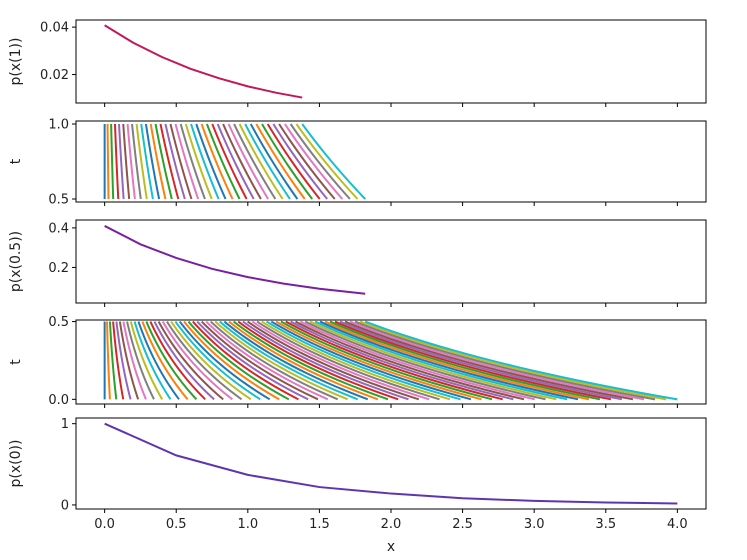 This screenshot has height=560, width=747. What do you see at coordinates (58, 268) in the screenshot?
I see `y-tick-label: 0.2` at bounding box center [58, 268].